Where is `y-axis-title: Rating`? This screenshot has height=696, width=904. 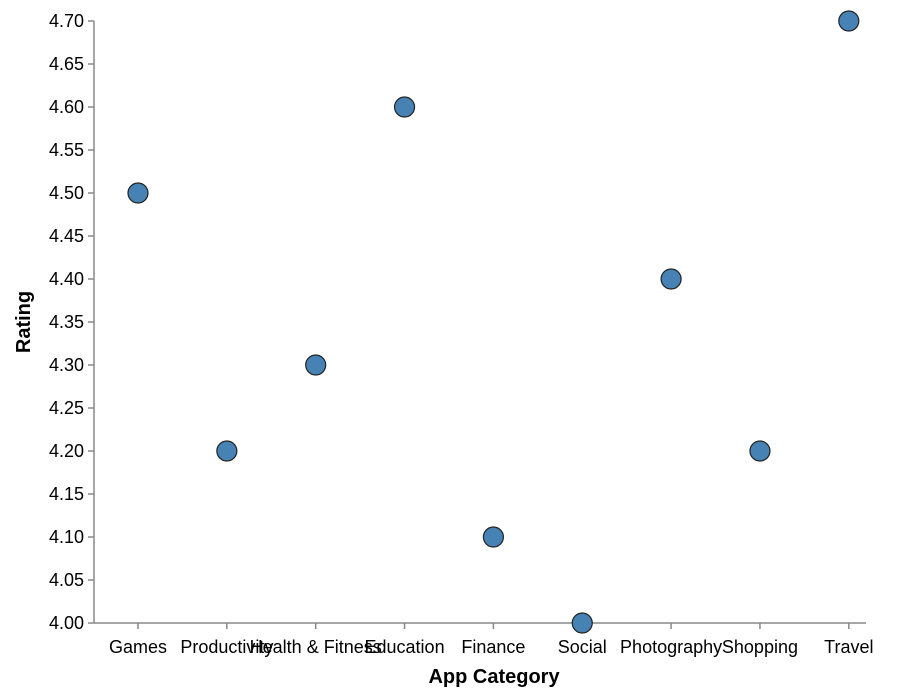 y-axis-title: Rating is located at coordinates (24, 322).